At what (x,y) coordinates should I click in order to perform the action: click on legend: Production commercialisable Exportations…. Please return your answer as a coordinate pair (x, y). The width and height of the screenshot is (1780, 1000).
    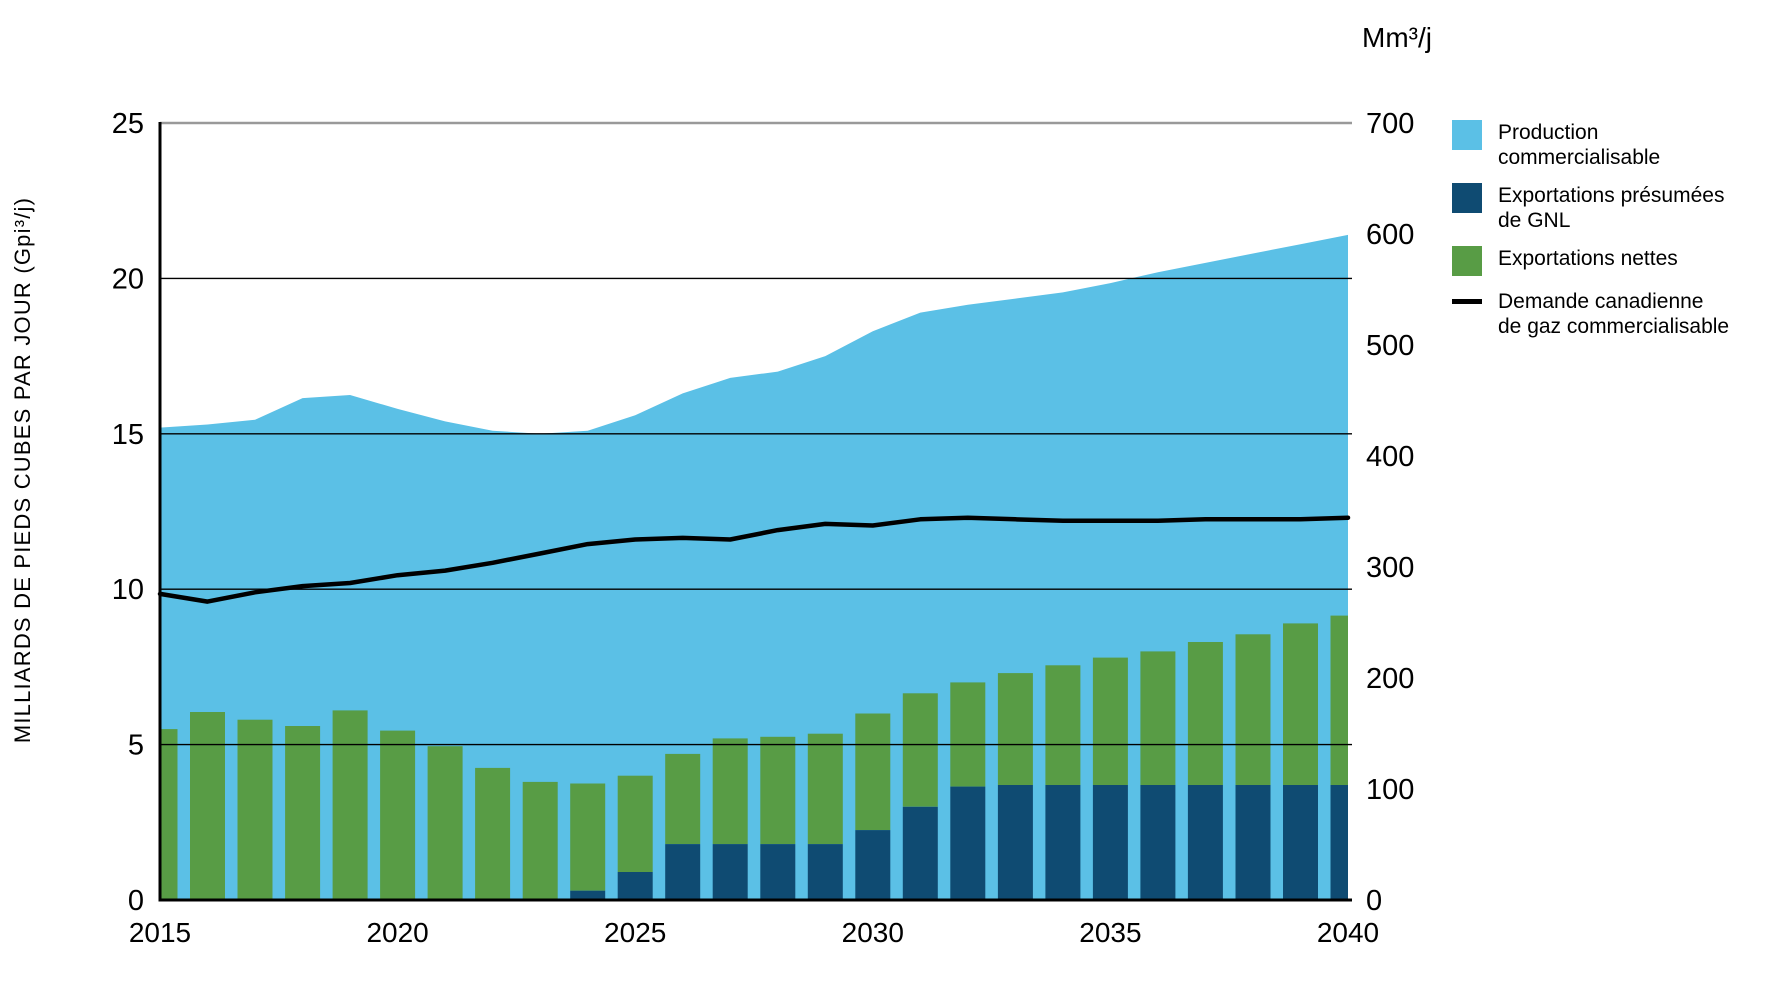
    Looking at the image, I should click on (1612, 236).